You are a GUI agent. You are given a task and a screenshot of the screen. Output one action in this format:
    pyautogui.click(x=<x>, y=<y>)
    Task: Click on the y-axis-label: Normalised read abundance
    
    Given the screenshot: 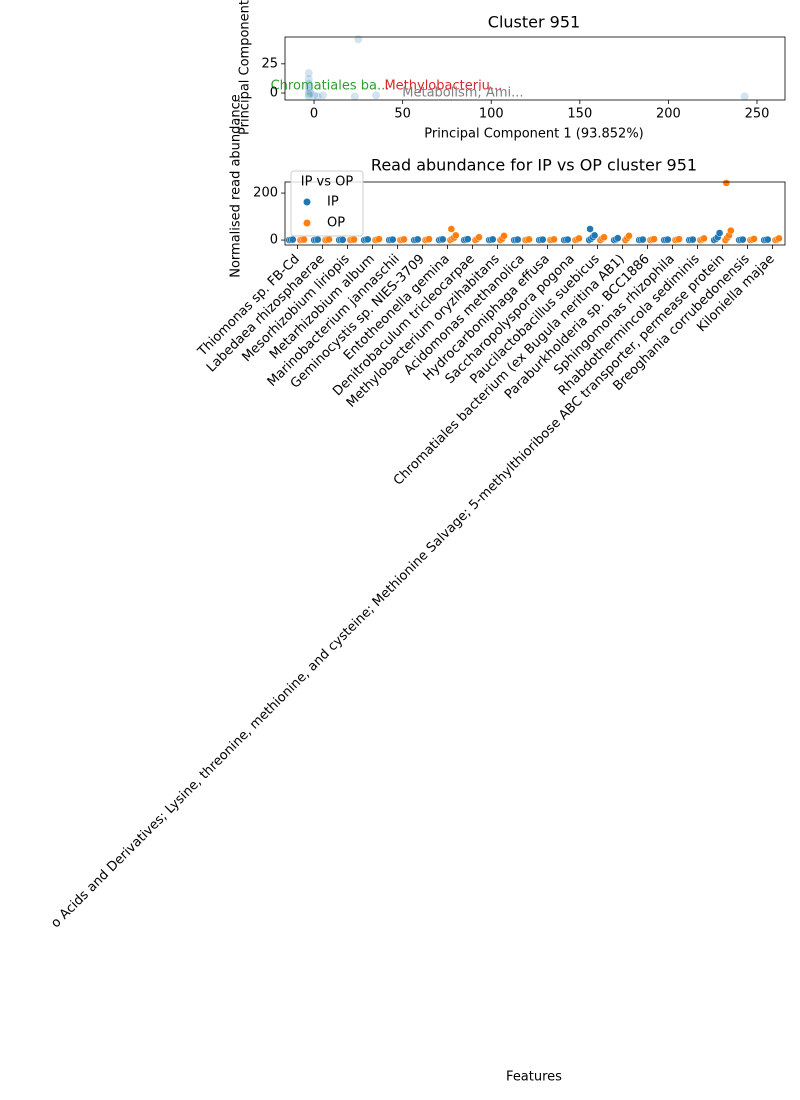 What is the action you would take?
    pyautogui.click(x=236, y=186)
    